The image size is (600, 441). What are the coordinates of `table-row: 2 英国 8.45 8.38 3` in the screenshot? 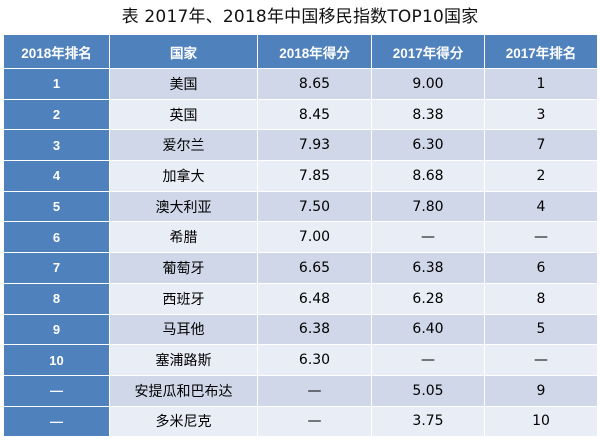 It's located at (300, 114).